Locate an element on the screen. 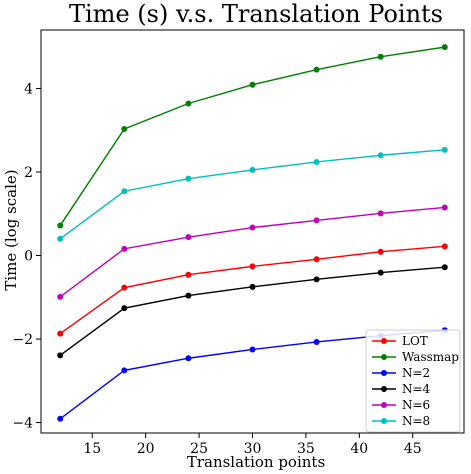  x-tick-label: 30 is located at coordinates (253, 449).